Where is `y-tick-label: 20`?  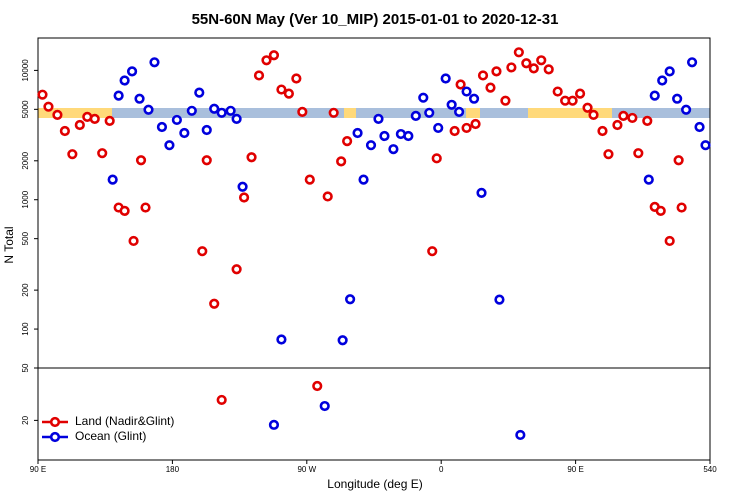 y-tick-label: 20 is located at coordinates (25, 419).